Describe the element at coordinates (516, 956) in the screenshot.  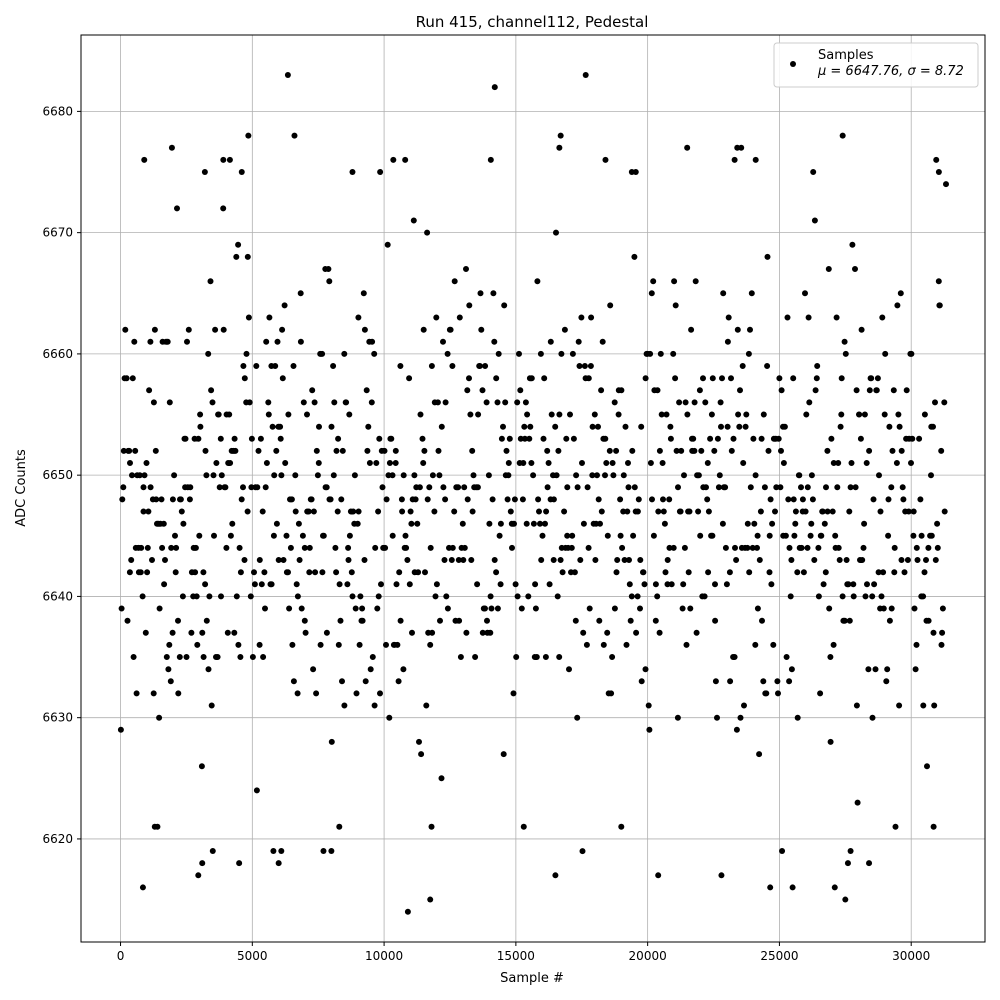
I see `x-tick-label: 15000` at that location.